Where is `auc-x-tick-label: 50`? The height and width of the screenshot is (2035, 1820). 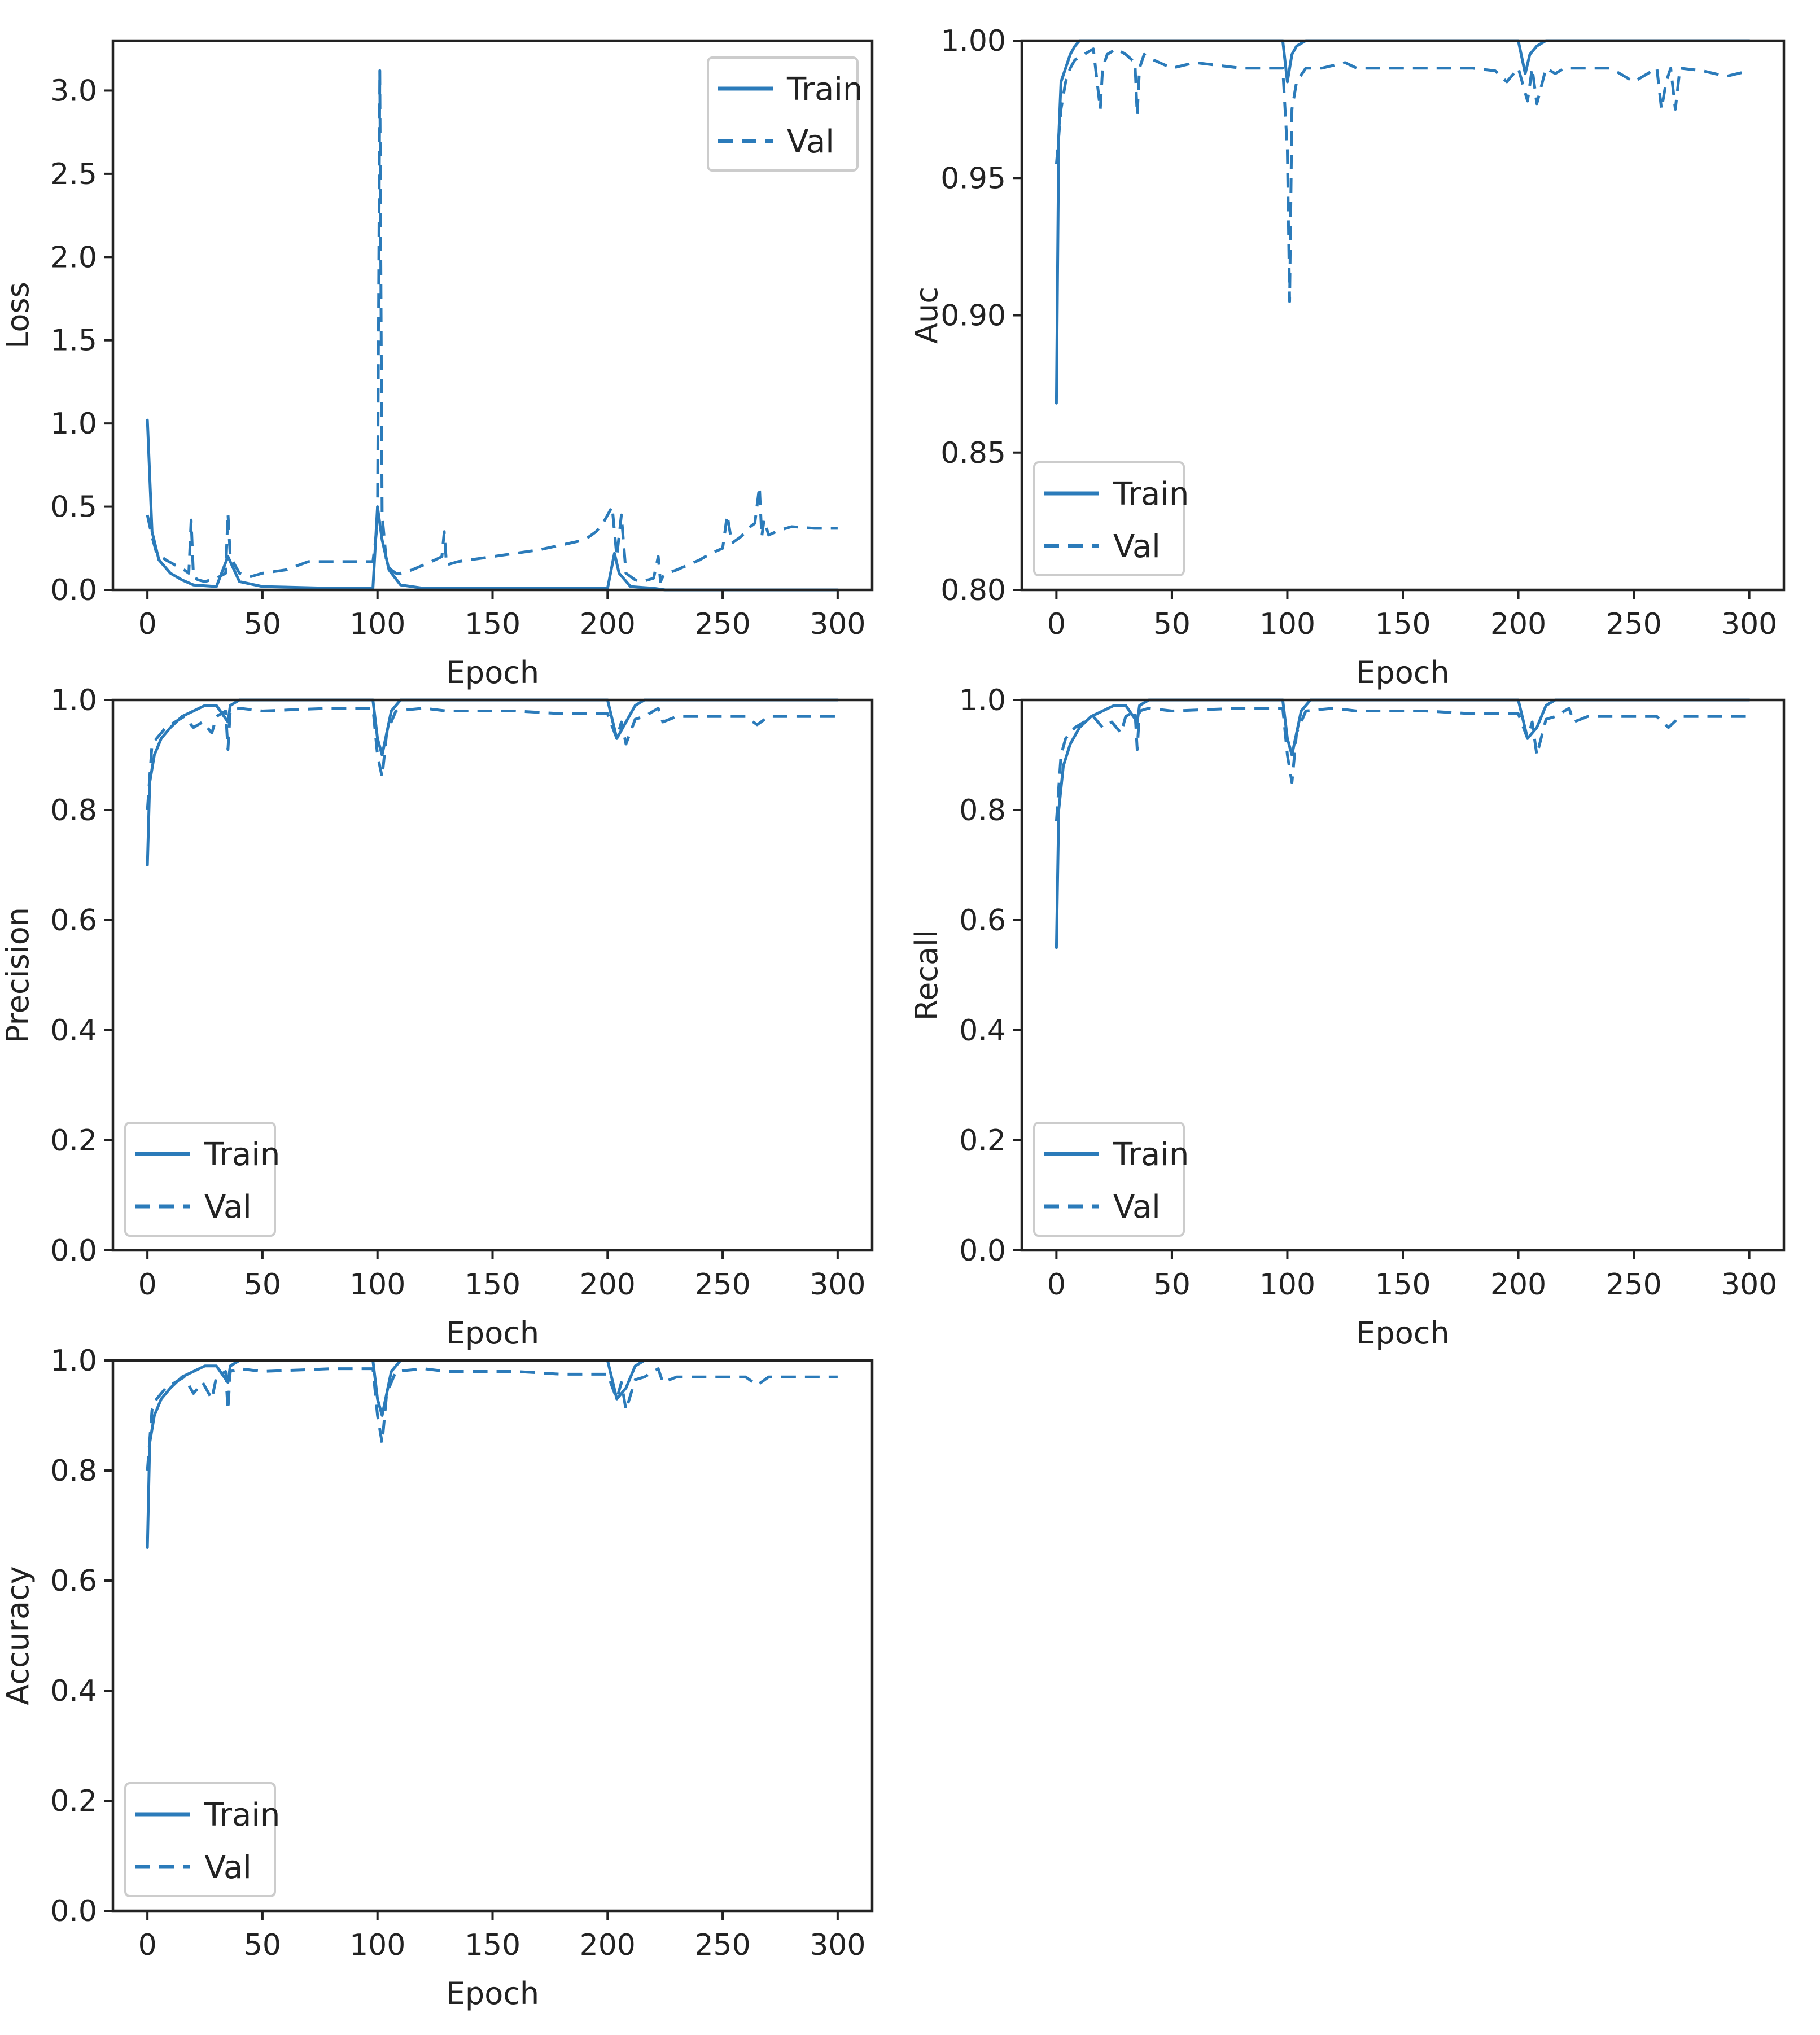
auc-x-tick-label: 50 is located at coordinates (1172, 624).